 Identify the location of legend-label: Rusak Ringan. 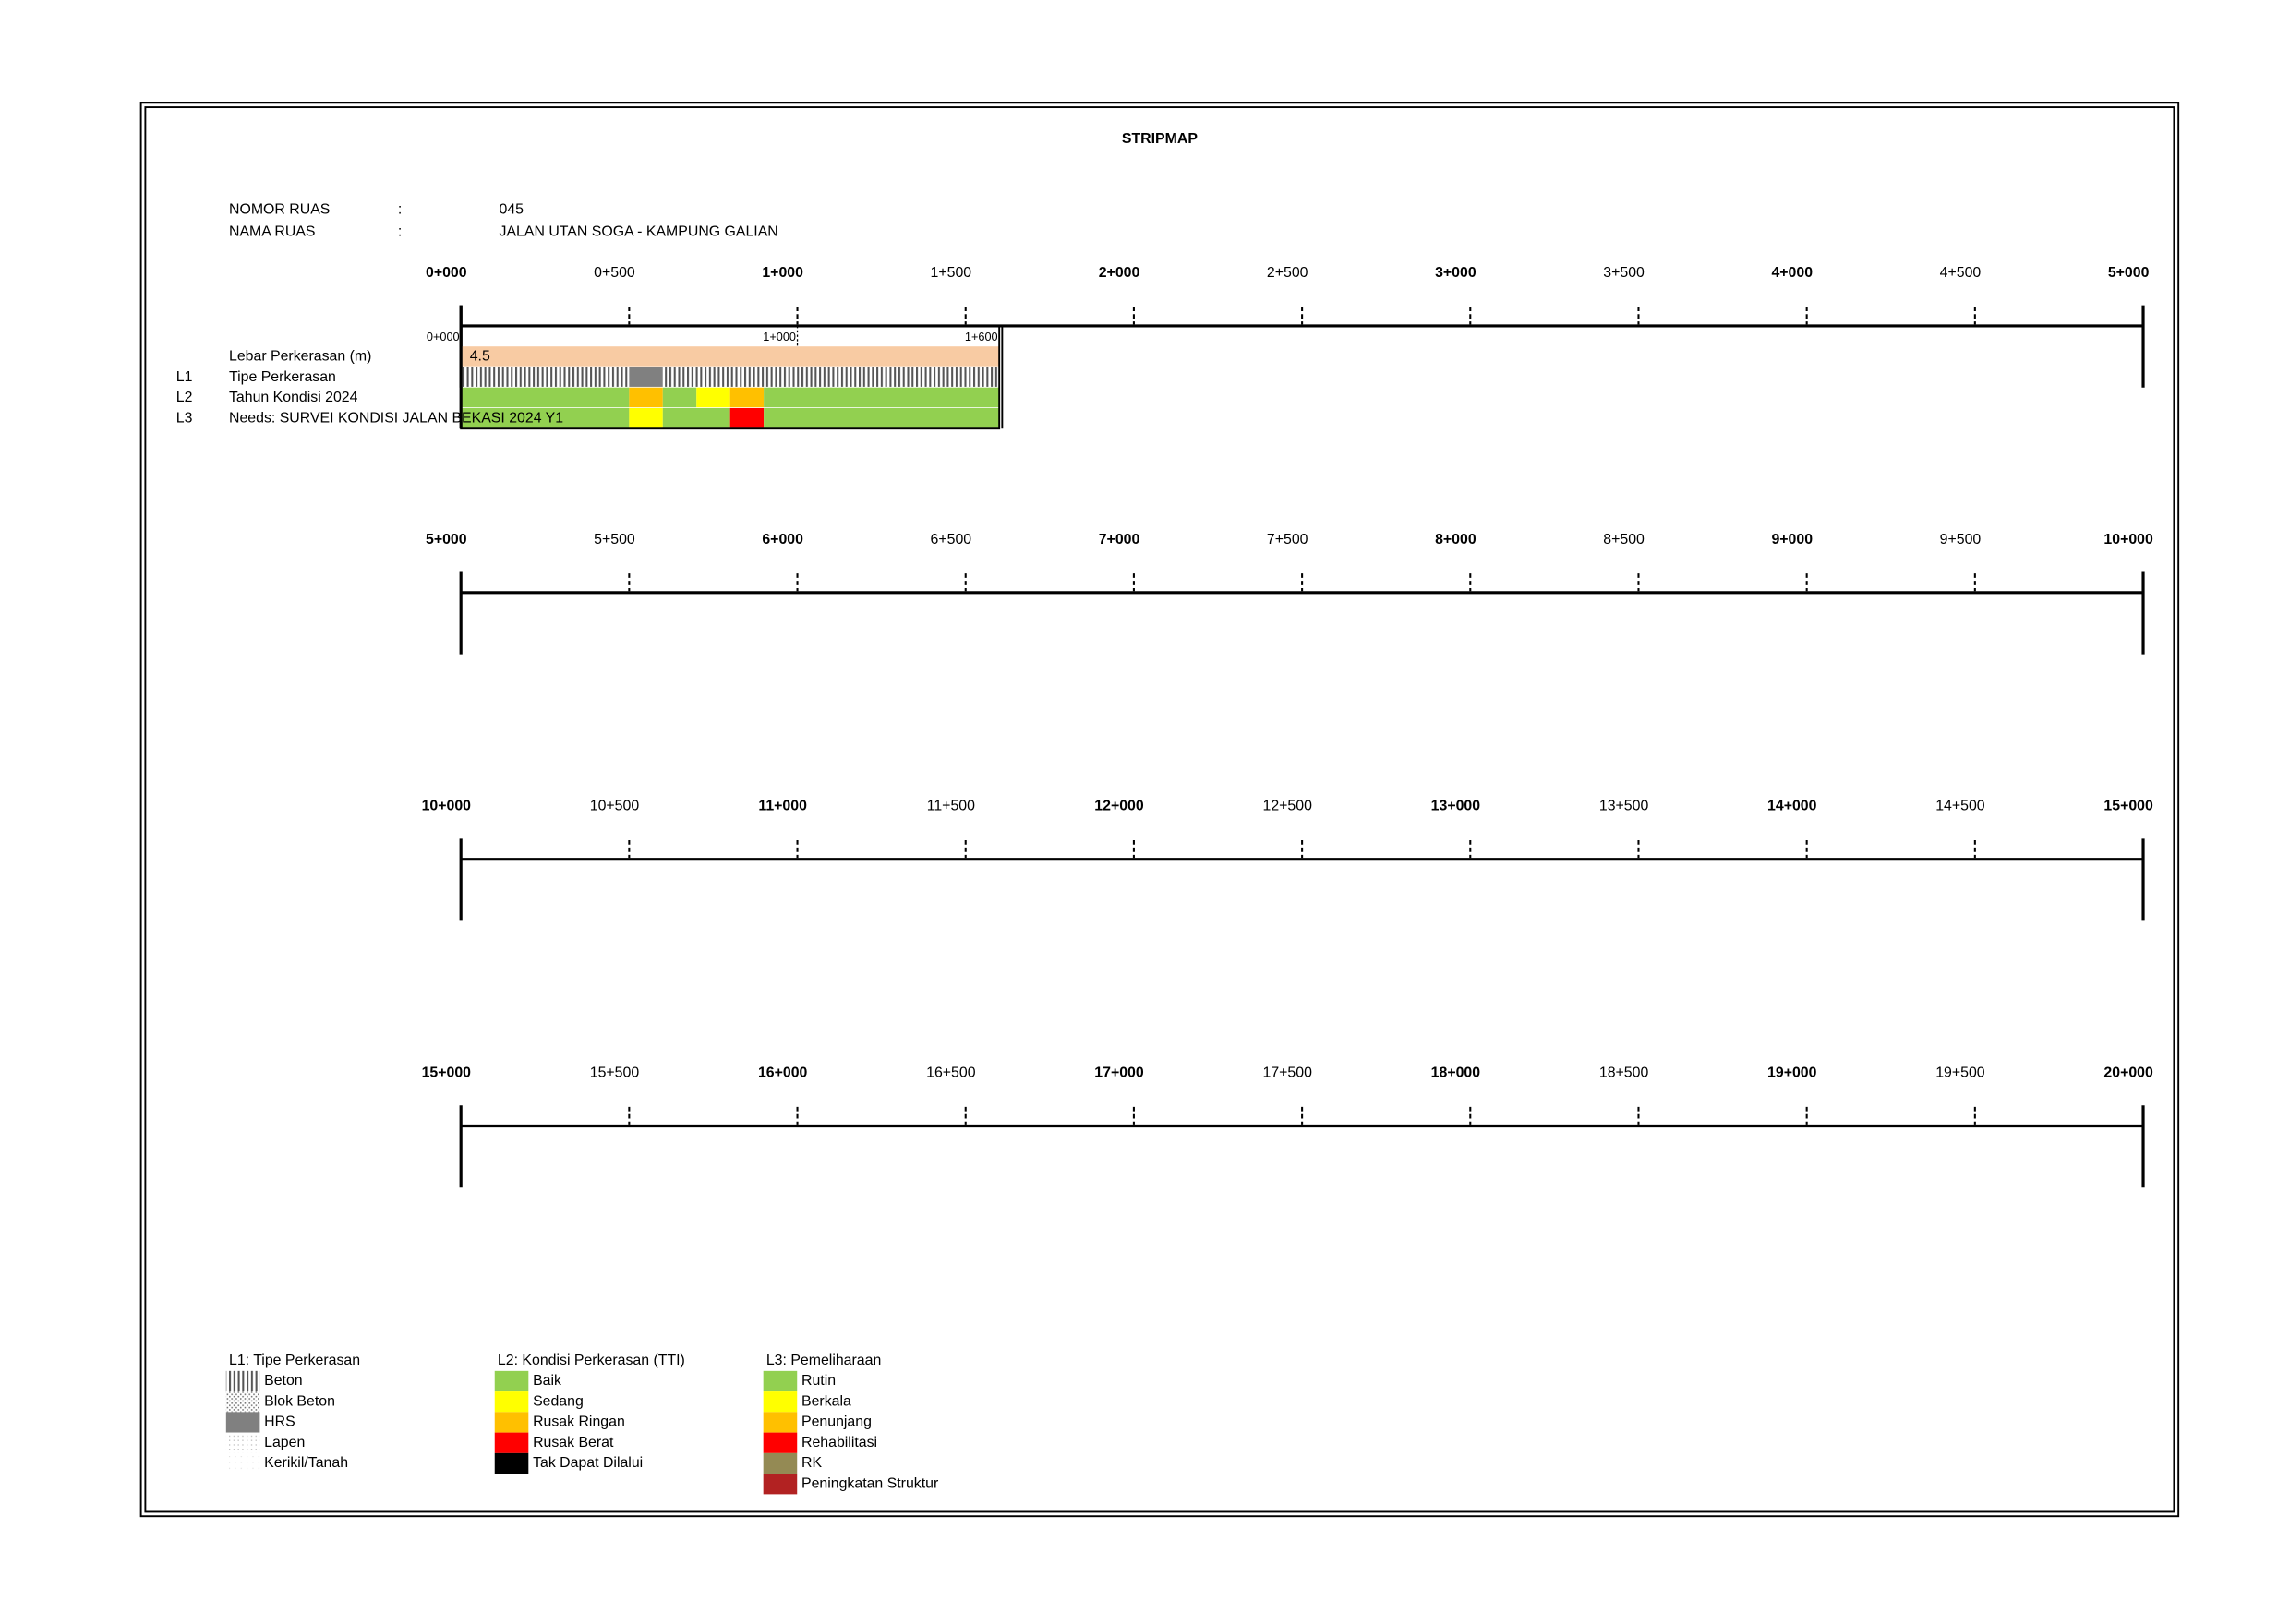
(579, 1422).